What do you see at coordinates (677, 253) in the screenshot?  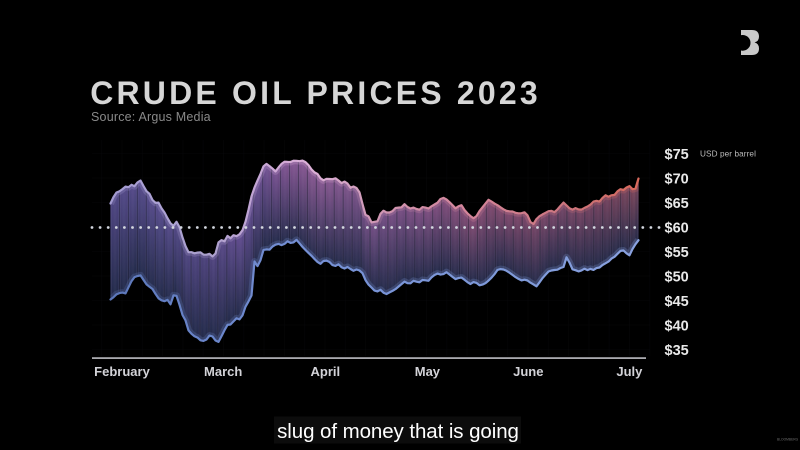 I see `svg-text: $55` at bounding box center [677, 253].